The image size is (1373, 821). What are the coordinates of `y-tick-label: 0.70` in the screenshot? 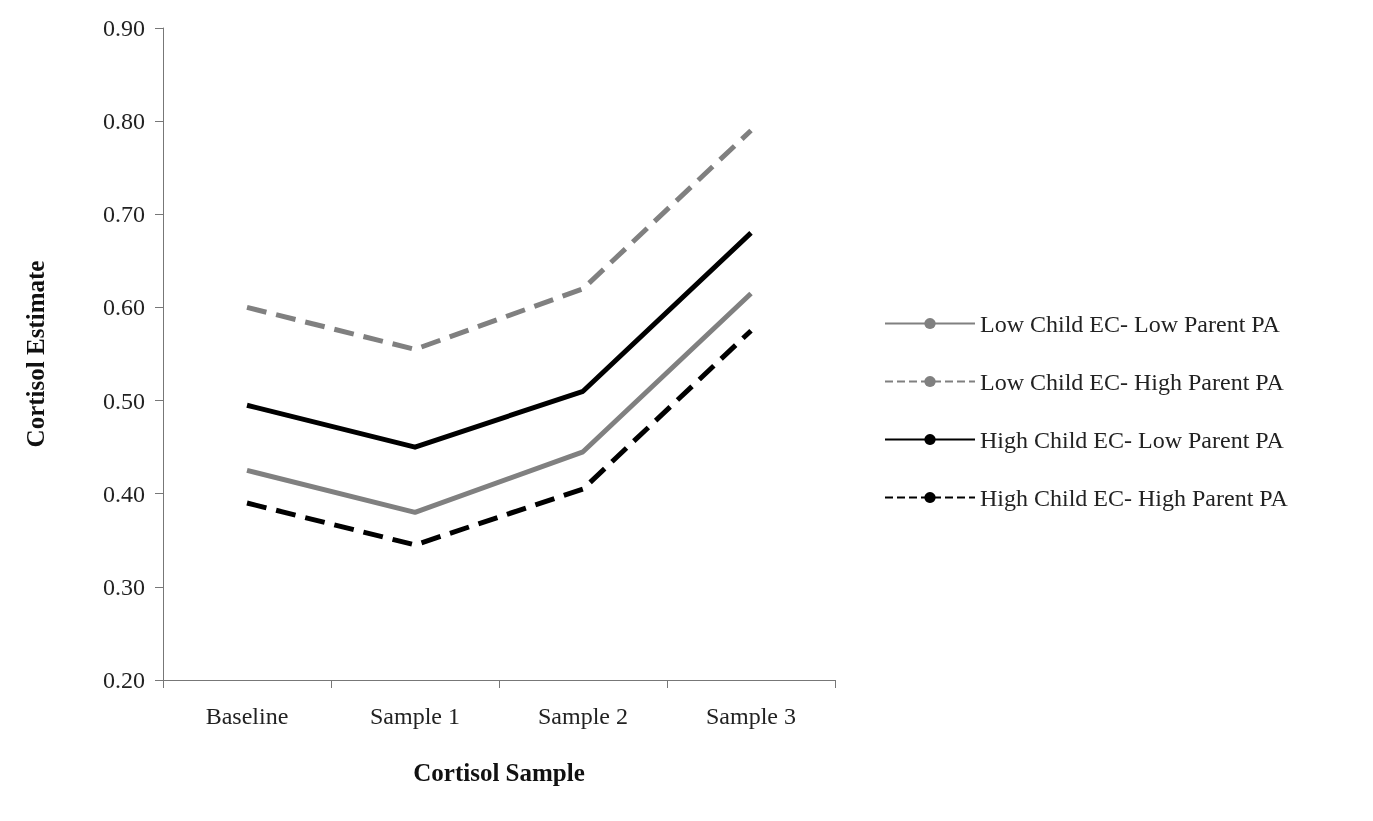 It's located at (124, 214).